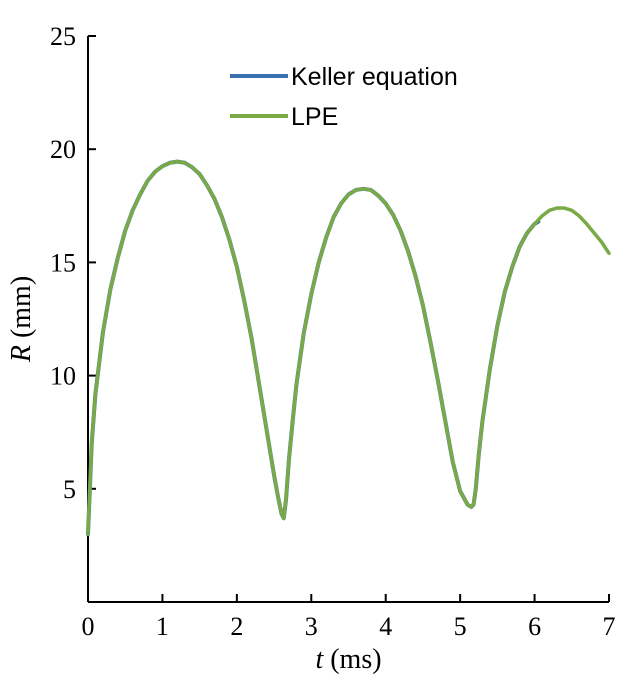 The width and height of the screenshot is (637, 691). What do you see at coordinates (385, 626) in the screenshot?
I see `x-tick-label: 4` at bounding box center [385, 626].